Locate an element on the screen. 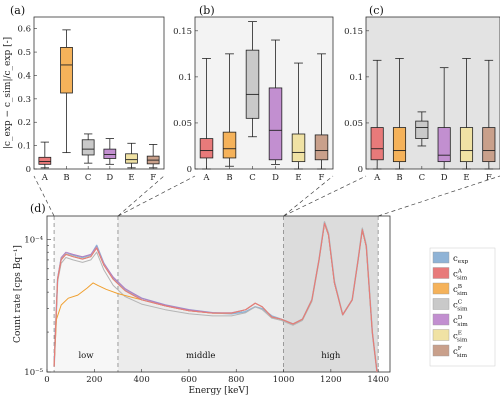  legend-entry: cF sim is located at coordinates (460, 352).